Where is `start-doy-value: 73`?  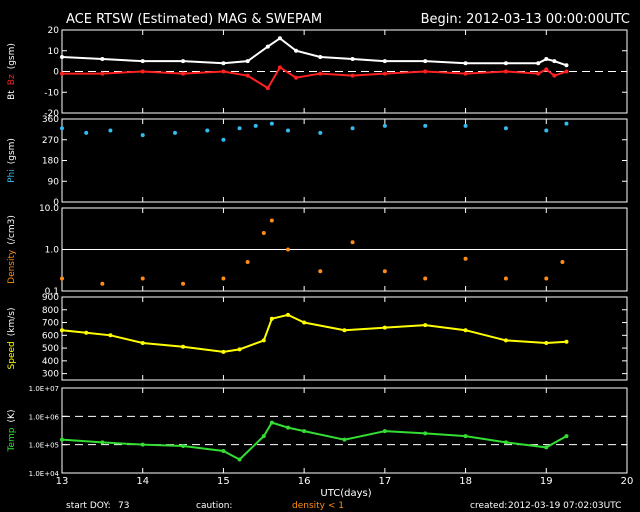
start-doy-value: 73 is located at coordinates (123, 506).